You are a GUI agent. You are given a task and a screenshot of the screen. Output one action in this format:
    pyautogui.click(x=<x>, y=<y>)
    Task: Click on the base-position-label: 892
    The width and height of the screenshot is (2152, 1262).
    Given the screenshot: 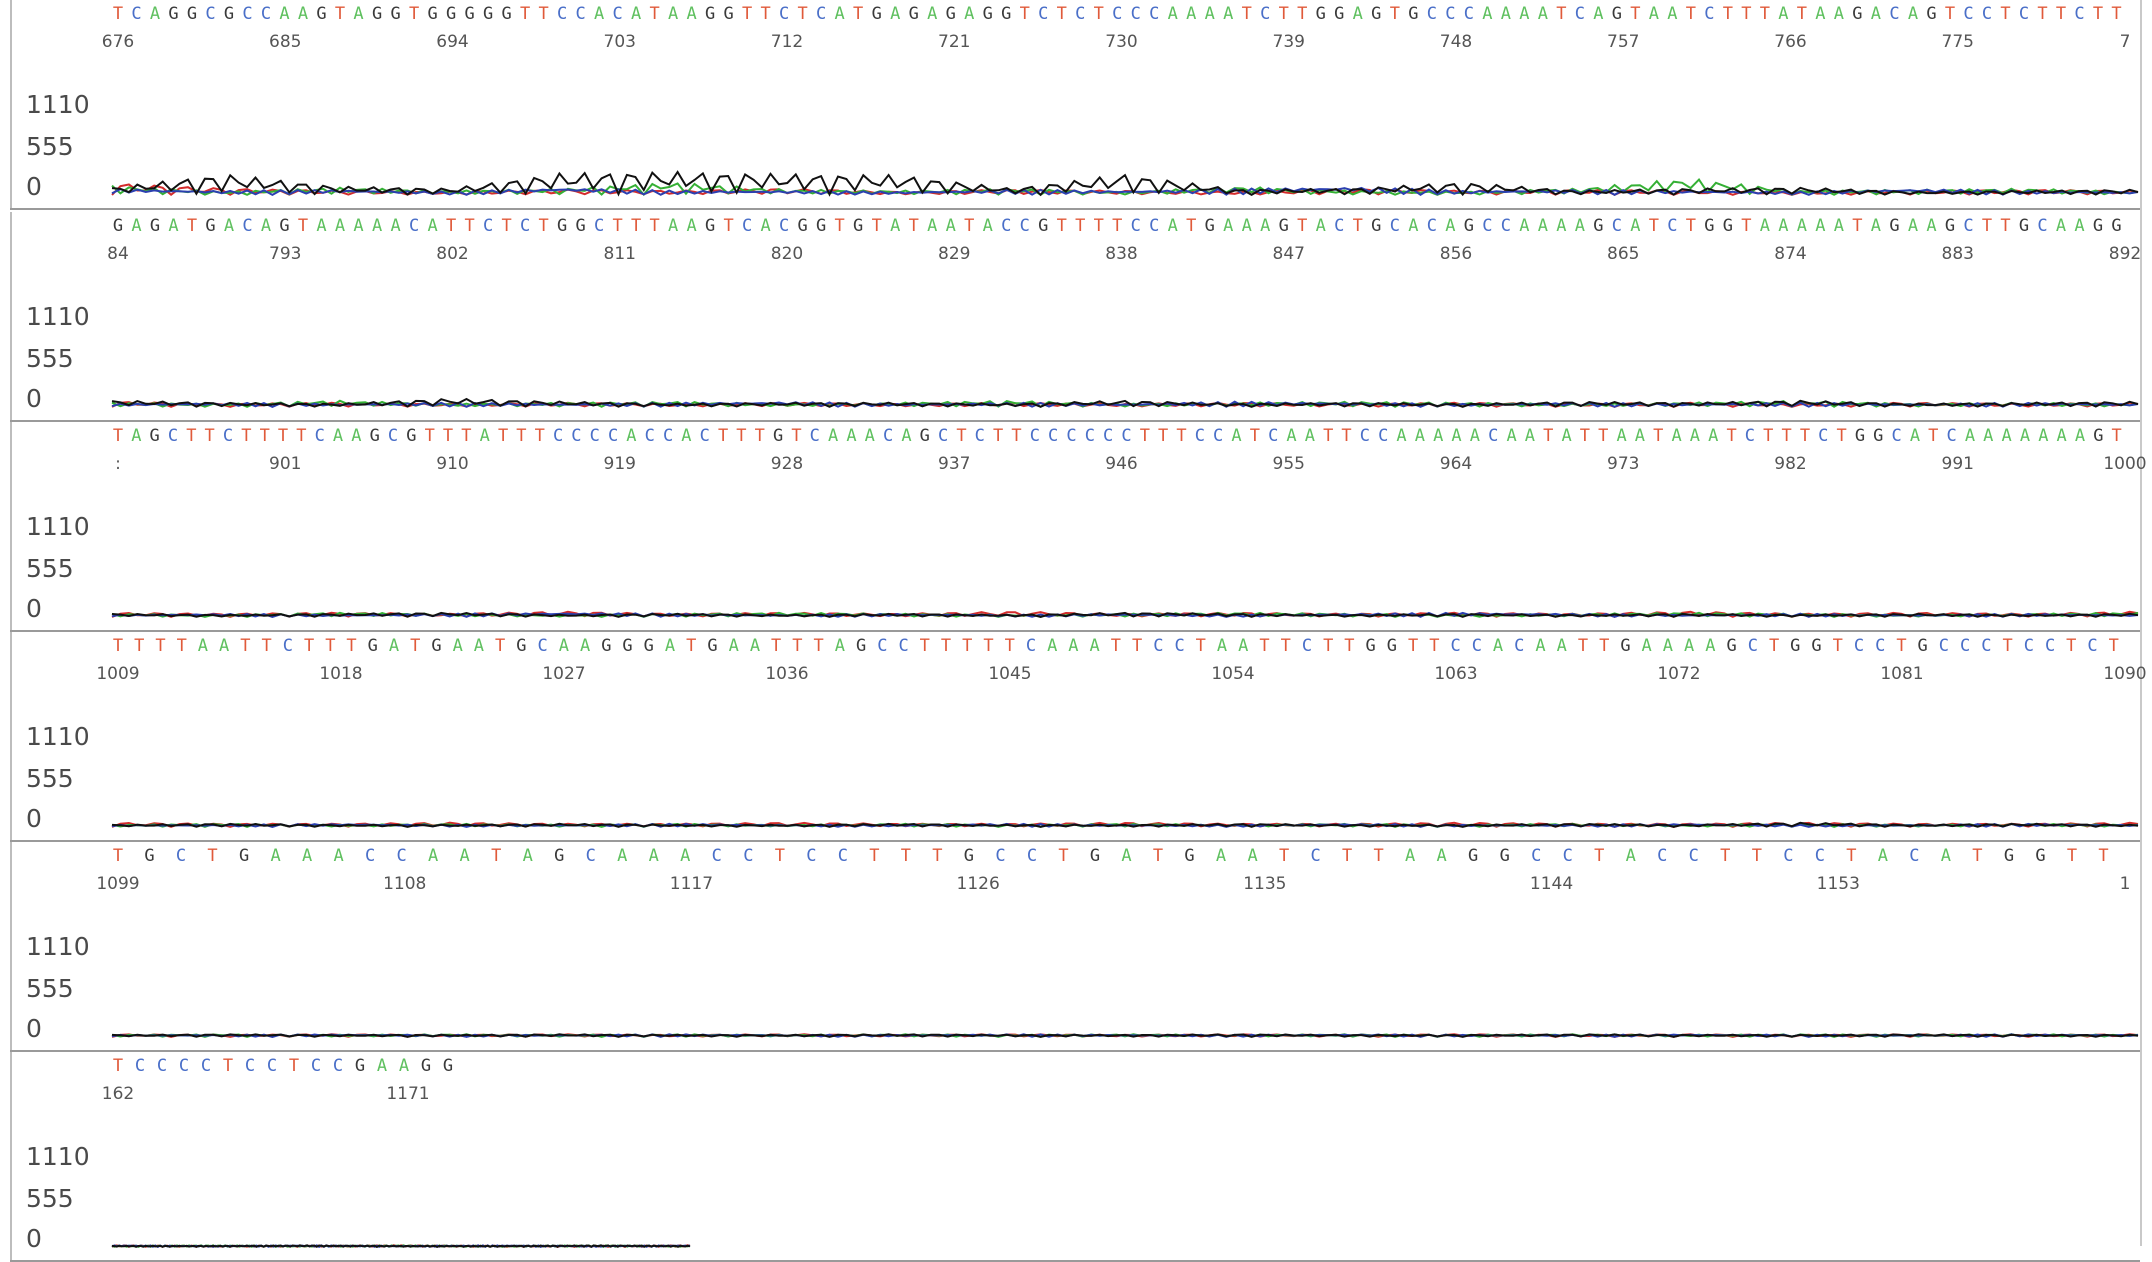 What is the action you would take?
    pyautogui.click(x=2125, y=254)
    